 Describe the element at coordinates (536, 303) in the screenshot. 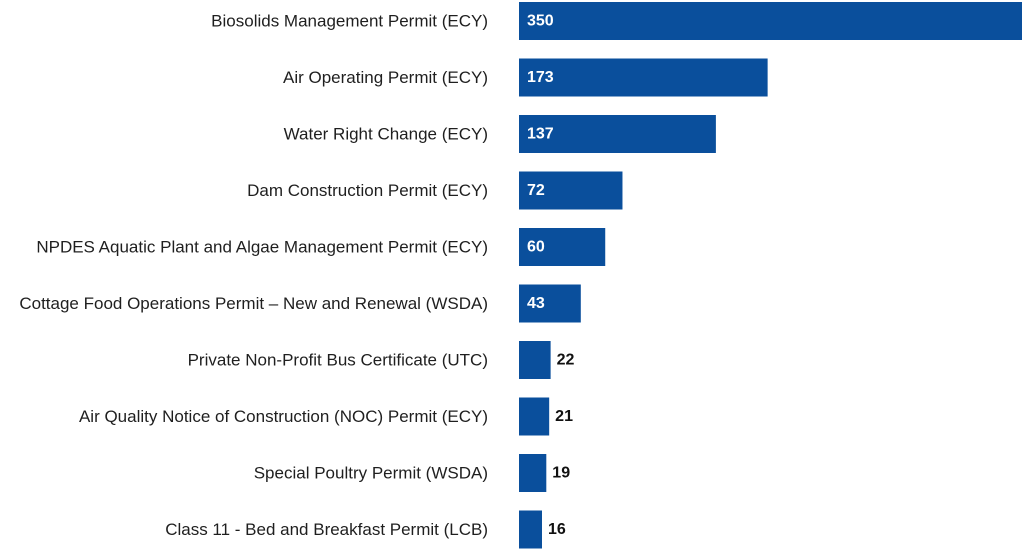

I see `value-label: 43` at that location.